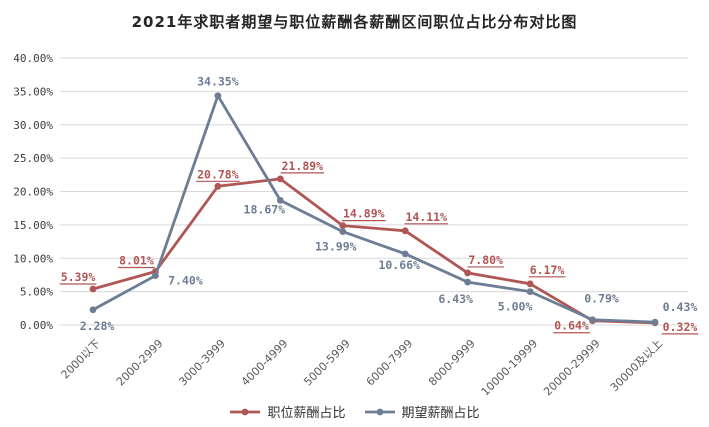 The width and height of the screenshot is (709, 427). I want to click on data-label: 10.66%, so click(399, 265).